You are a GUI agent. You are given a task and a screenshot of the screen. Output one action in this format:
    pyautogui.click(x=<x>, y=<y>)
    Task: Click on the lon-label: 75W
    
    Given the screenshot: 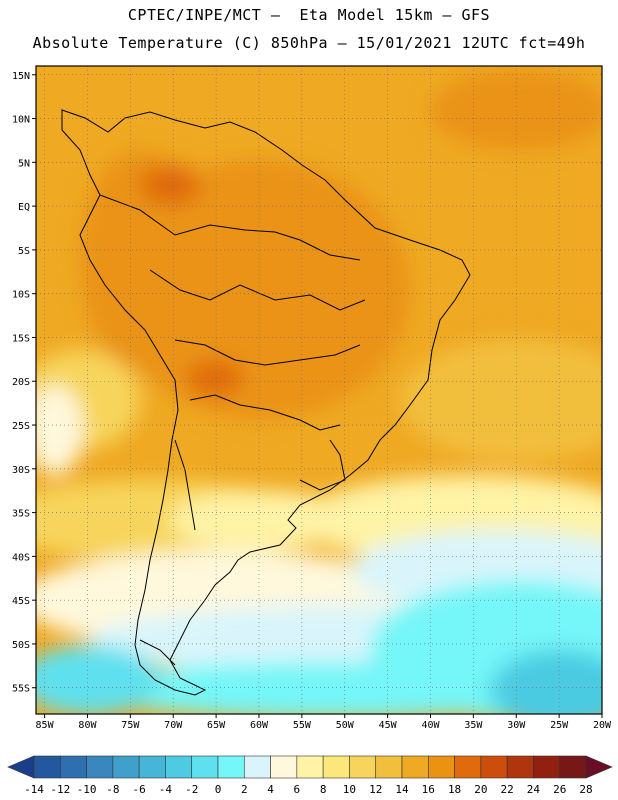 What is the action you would take?
    pyautogui.click(x=130, y=725)
    